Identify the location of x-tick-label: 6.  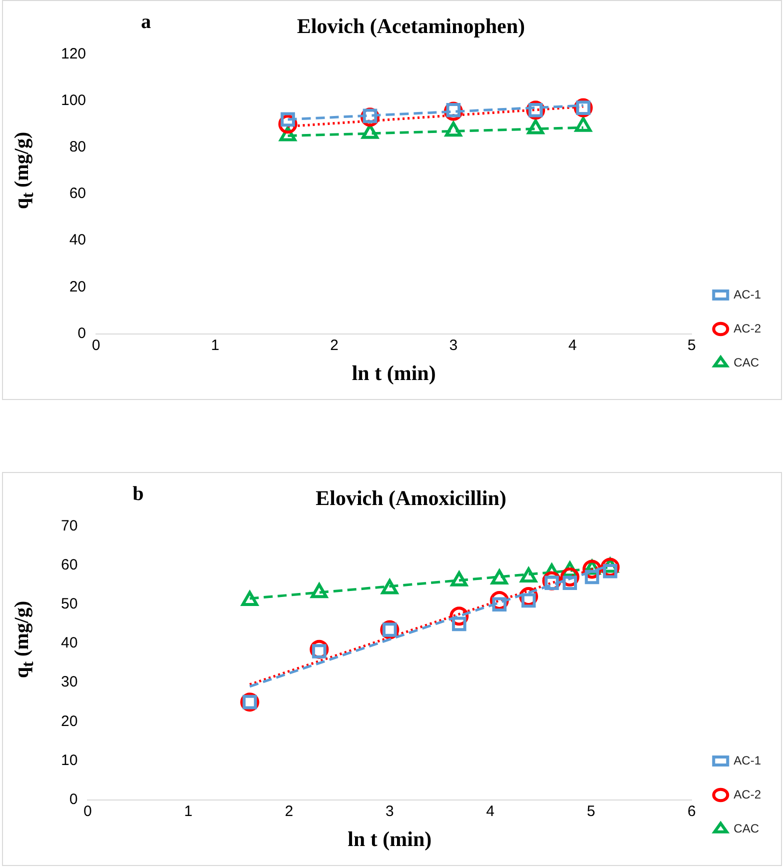
(691, 811).